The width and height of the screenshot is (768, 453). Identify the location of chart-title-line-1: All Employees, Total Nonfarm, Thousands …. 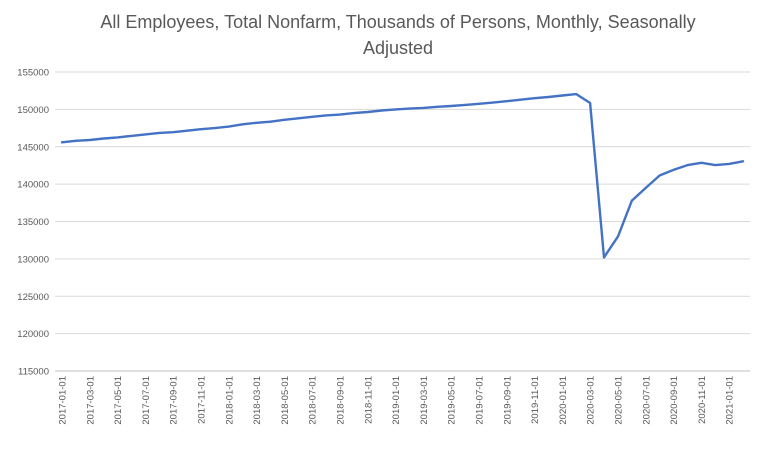
(397, 22).